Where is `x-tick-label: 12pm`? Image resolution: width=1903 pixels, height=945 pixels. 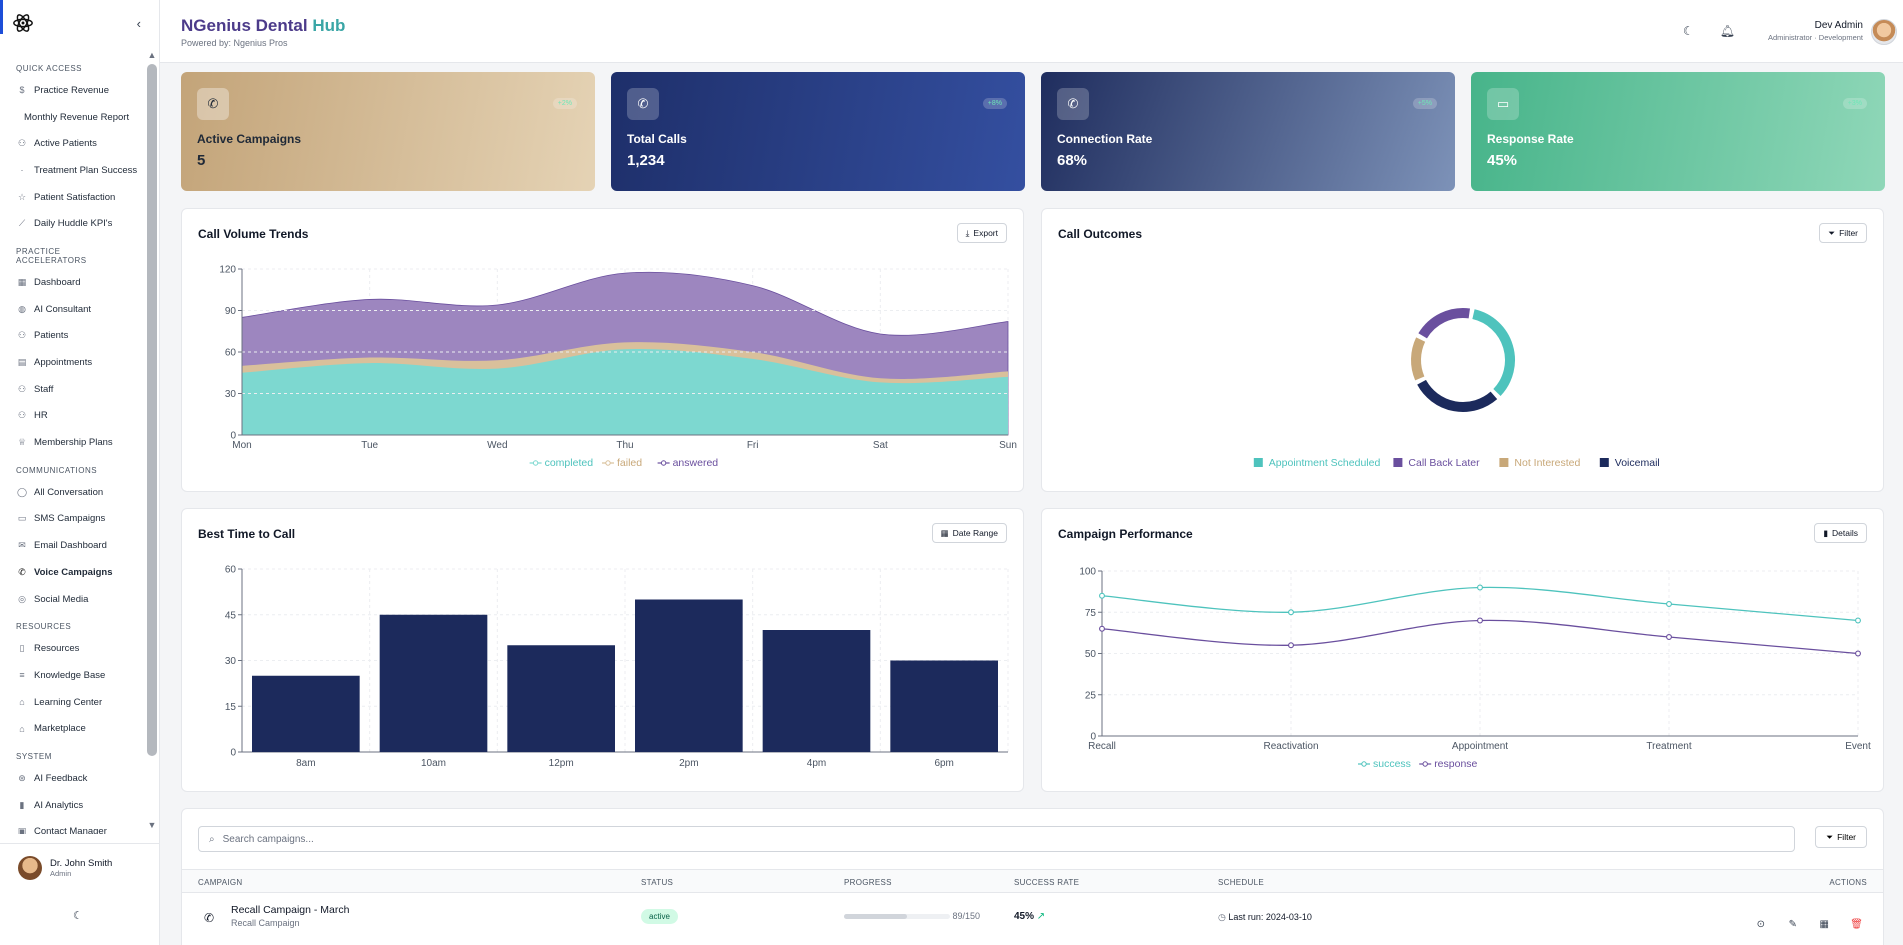 x-tick-label: 12pm is located at coordinates (561, 763).